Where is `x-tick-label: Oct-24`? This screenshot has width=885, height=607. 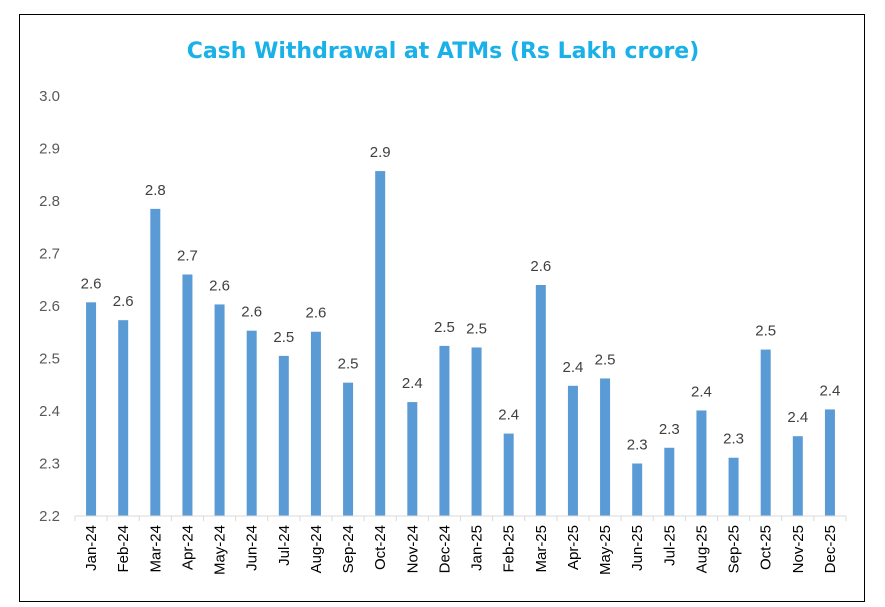
x-tick-label: Oct-24 is located at coordinates (380, 547).